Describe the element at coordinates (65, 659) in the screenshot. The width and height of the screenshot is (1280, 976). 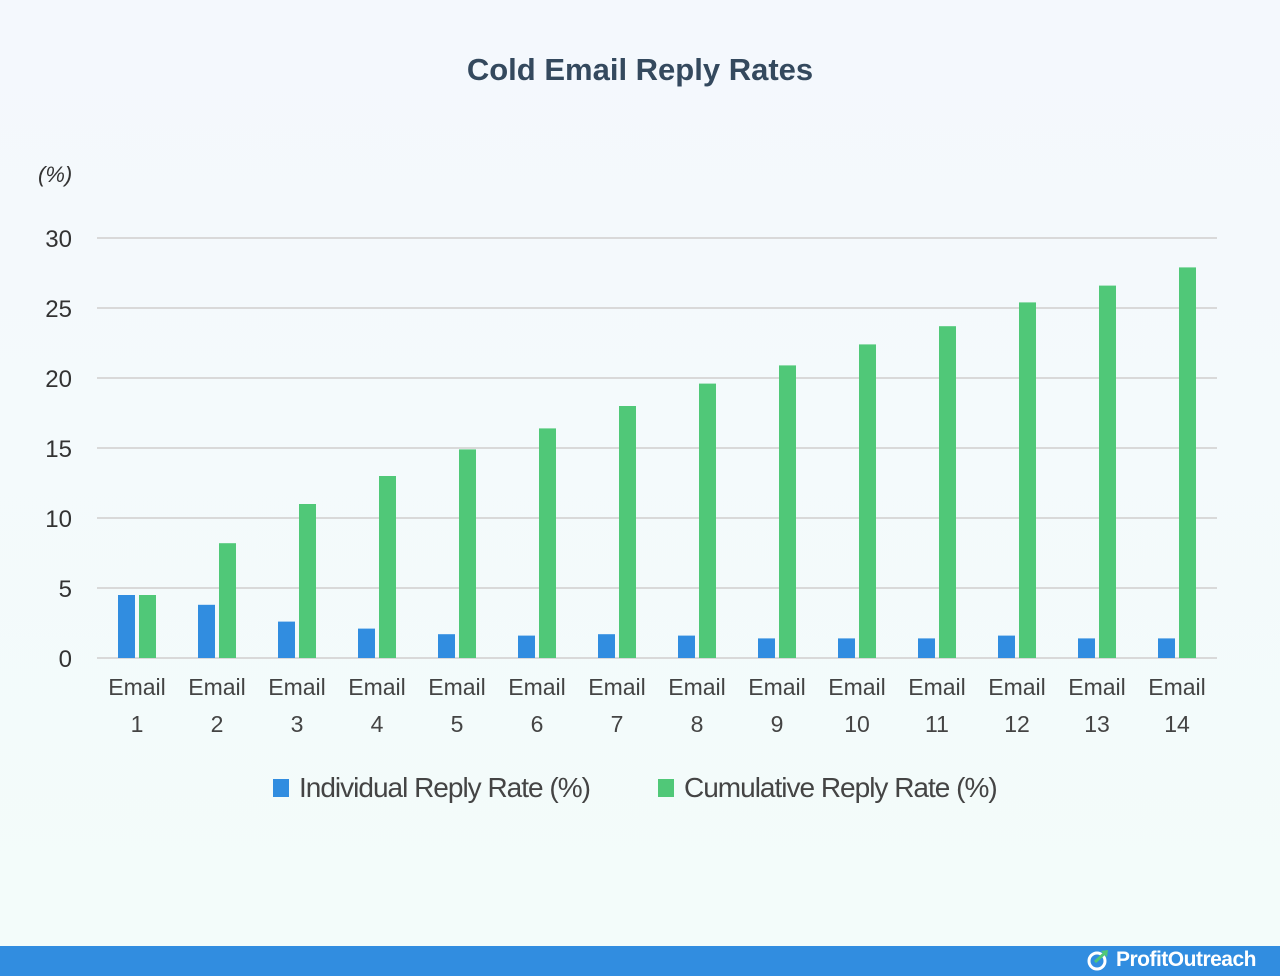
I see `y-tick-label: 0` at that location.